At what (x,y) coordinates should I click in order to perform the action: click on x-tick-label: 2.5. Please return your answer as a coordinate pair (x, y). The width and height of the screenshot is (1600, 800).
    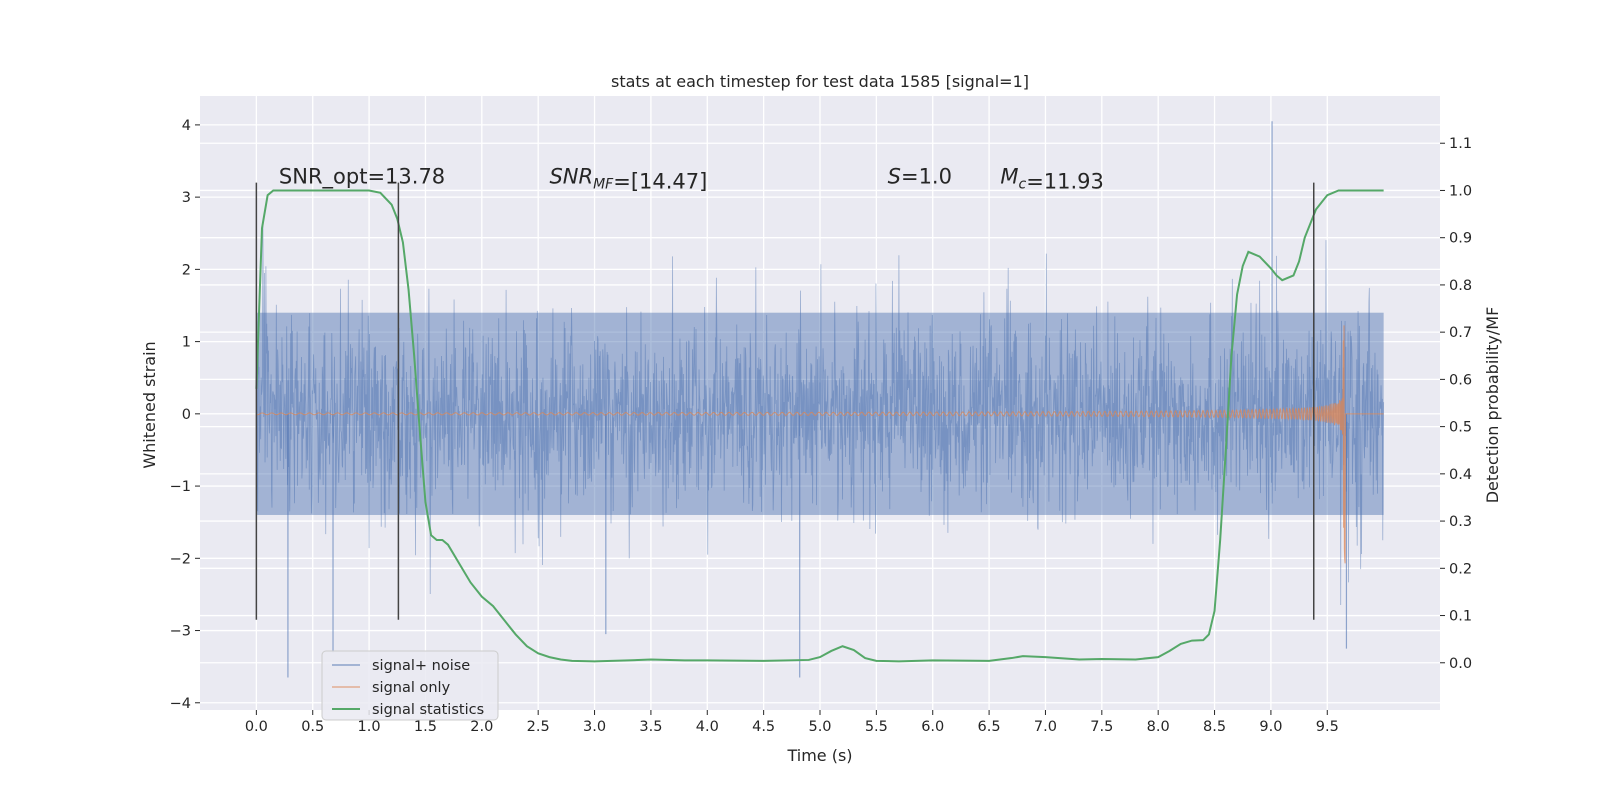
    Looking at the image, I should click on (538, 727).